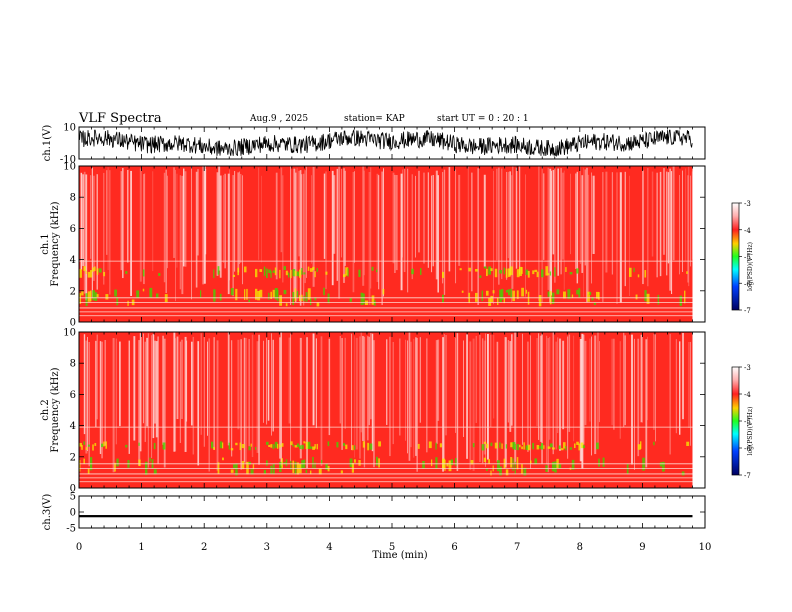 This screenshot has width=792, height=612. I want to click on y-tick-label: 5, so click(73, 497).